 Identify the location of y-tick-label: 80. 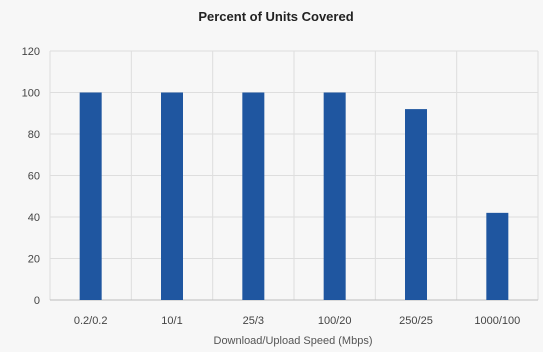
(34, 135).